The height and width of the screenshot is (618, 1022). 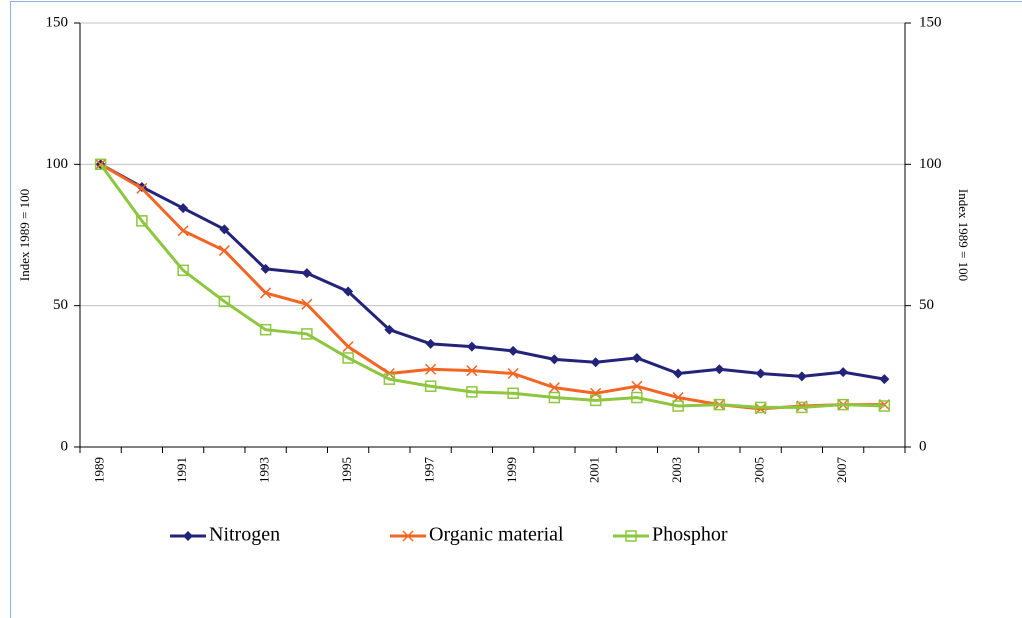 What do you see at coordinates (594, 470) in the screenshot?
I see `x-tick-label: 2001` at bounding box center [594, 470].